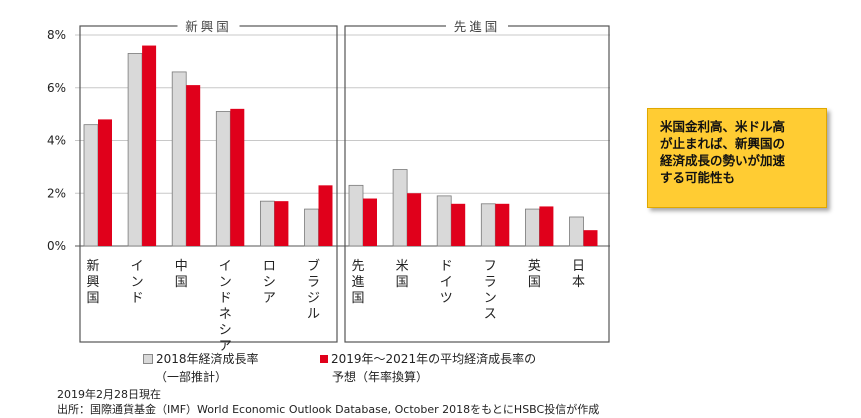  Describe the element at coordinates (357, 266) in the screenshot. I see `category-label-char: 先` at that location.